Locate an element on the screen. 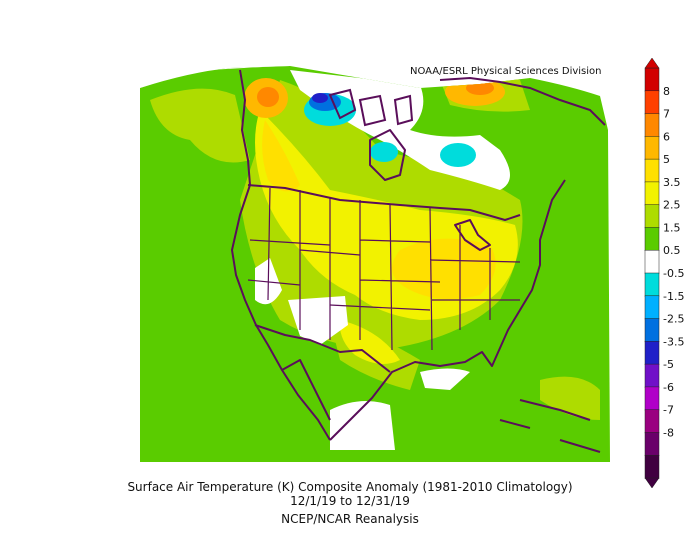 The image size is (700, 542). colorbar-label: 7 is located at coordinates (666, 114).